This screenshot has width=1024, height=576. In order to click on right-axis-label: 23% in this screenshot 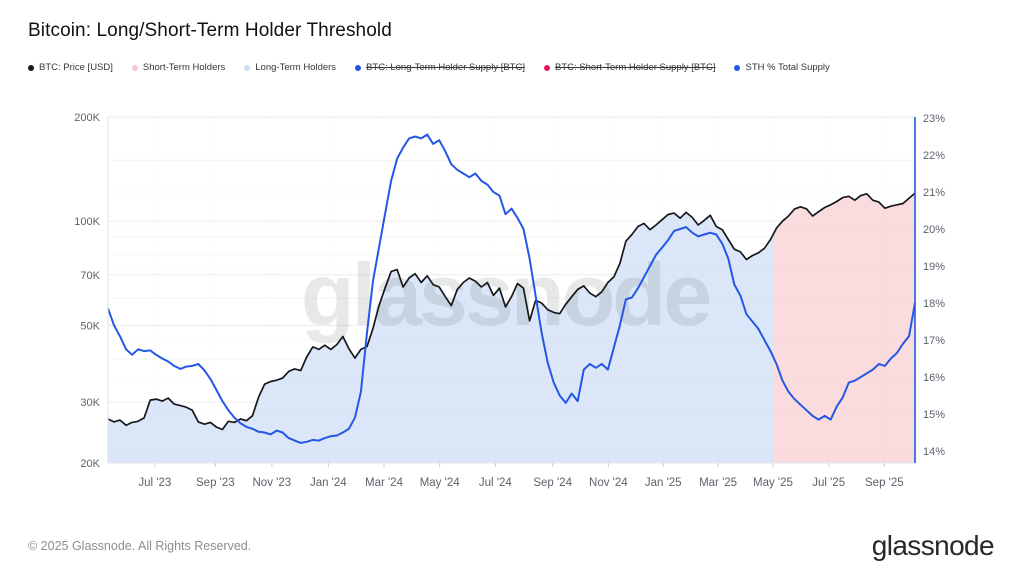, I will do `click(934, 119)`.